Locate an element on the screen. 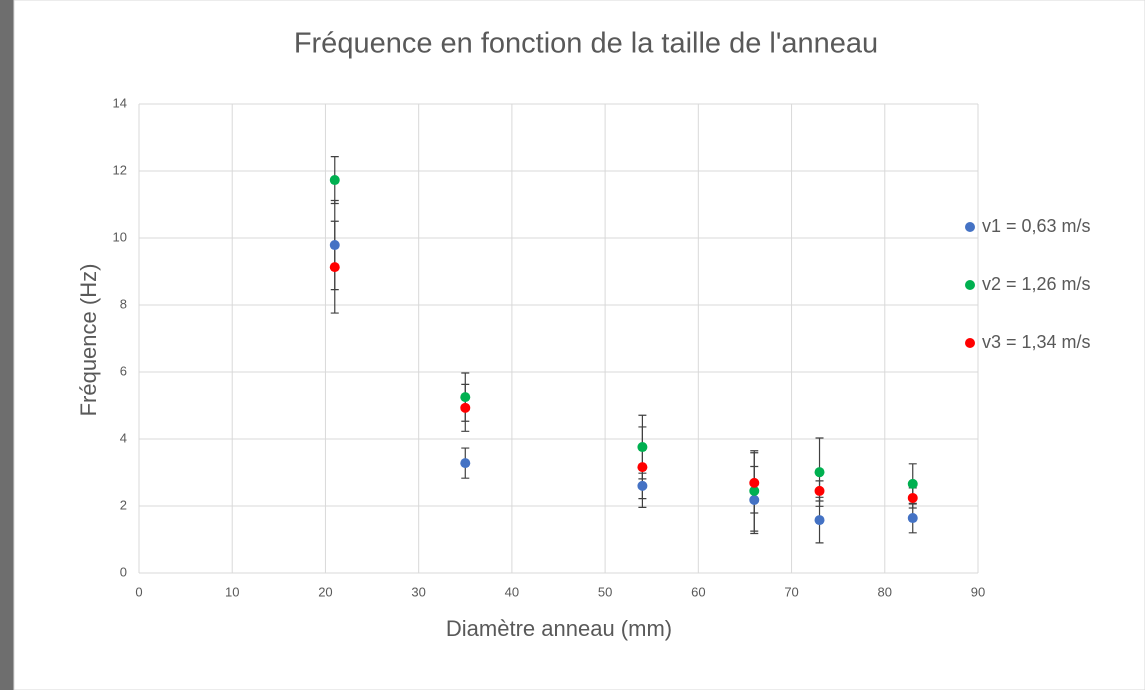  y-tick-label: 14 is located at coordinates (120, 102).